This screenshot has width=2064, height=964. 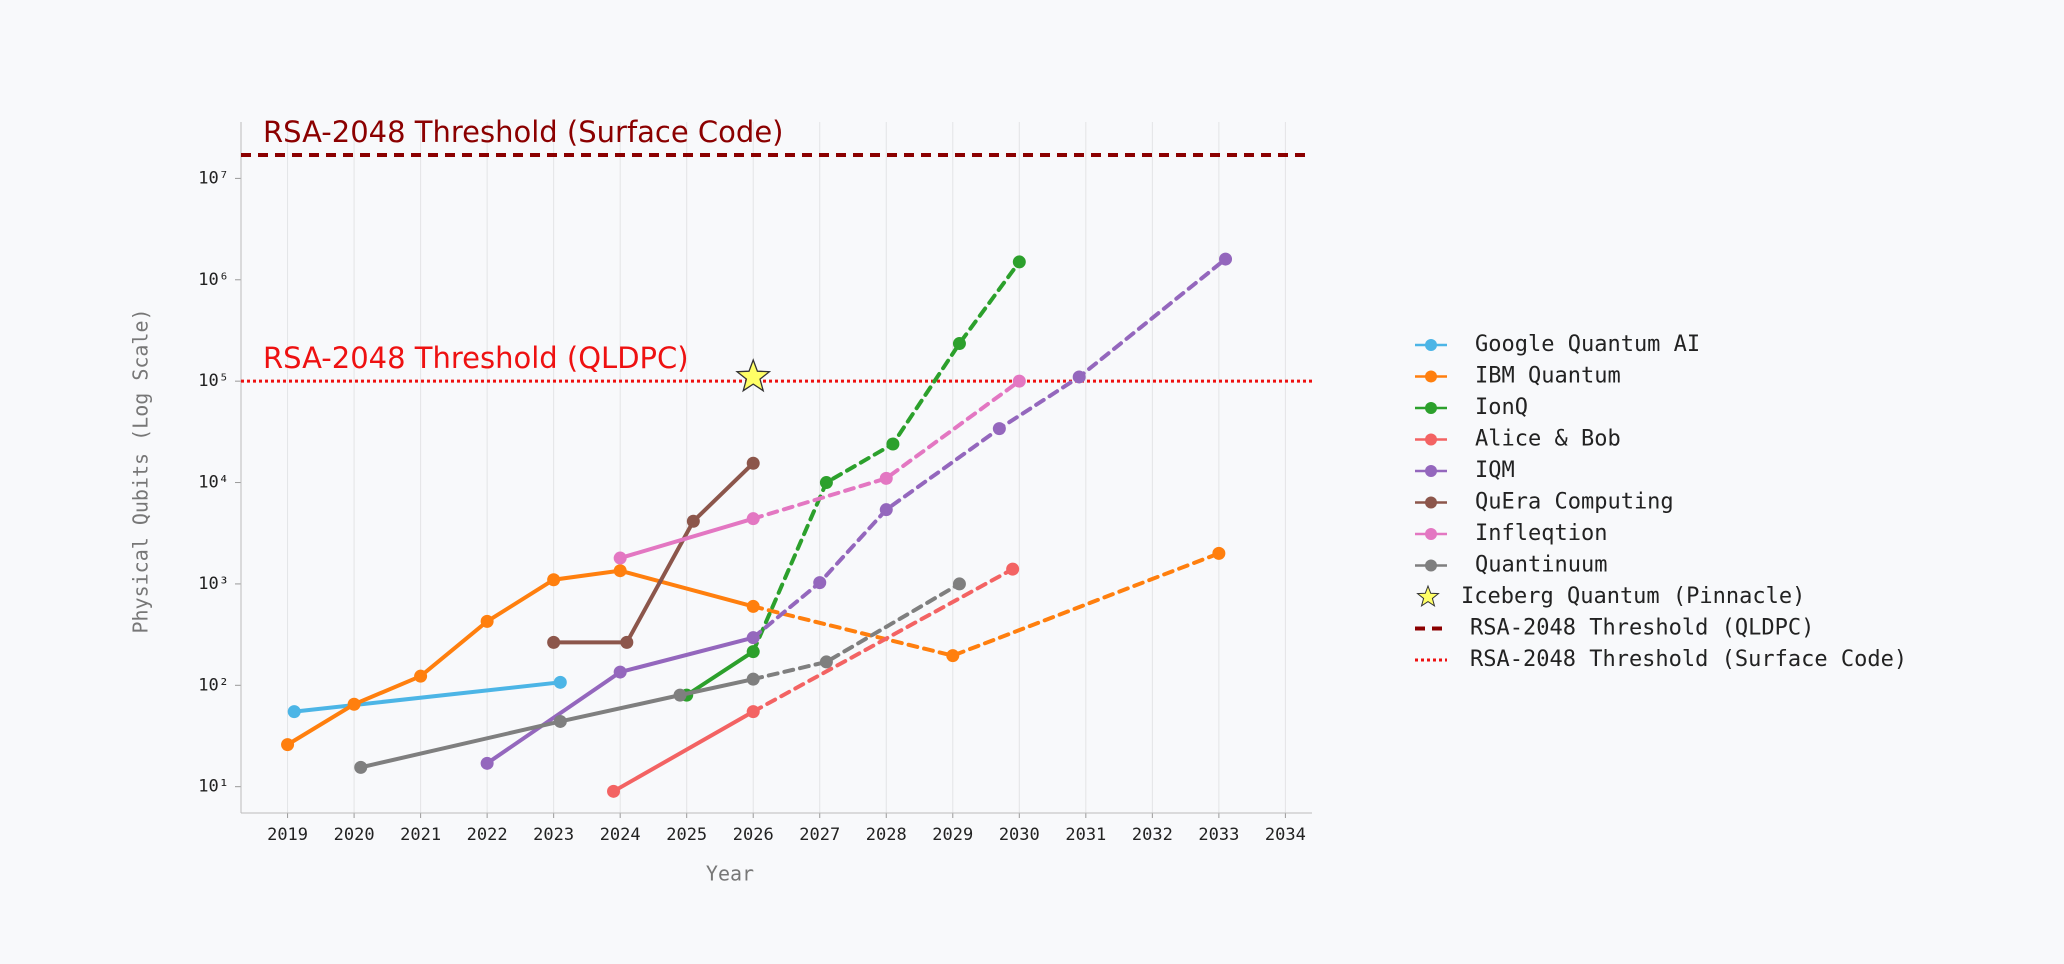 I want to click on x-tick-label: 2032, so click(x=1152, y=835).